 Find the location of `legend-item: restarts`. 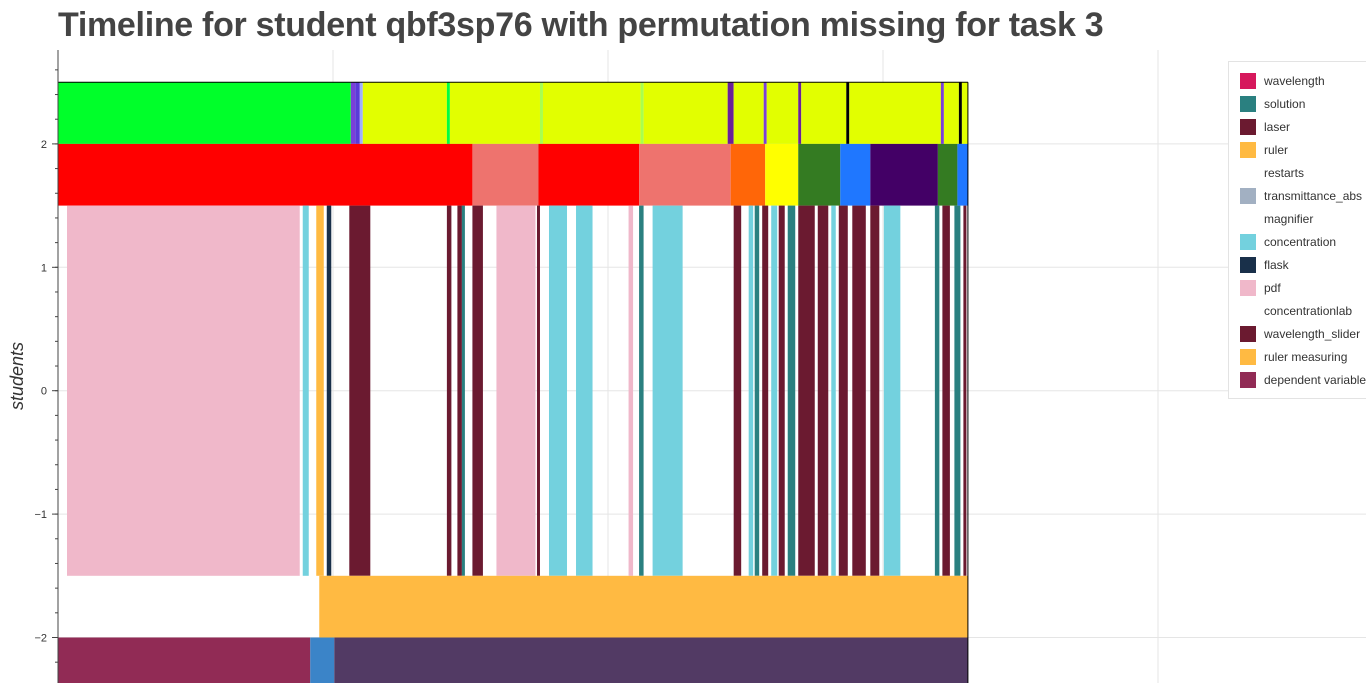

legend-item: restarts is located at coordinates (1297, 173).